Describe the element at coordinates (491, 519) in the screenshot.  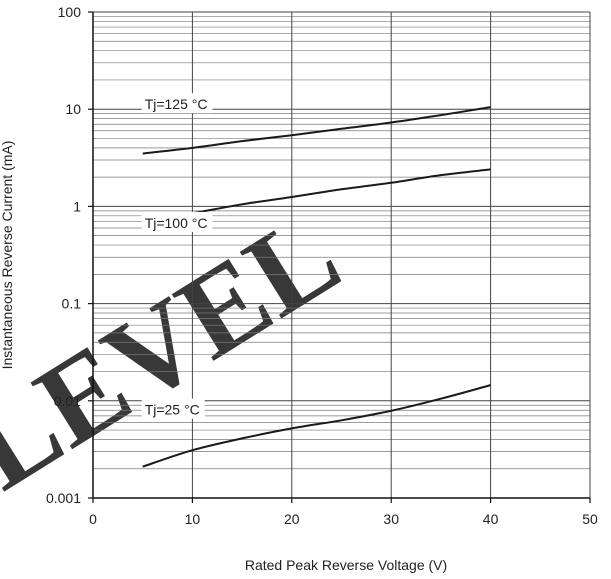
I see `x-tick-label: 40` at that location.